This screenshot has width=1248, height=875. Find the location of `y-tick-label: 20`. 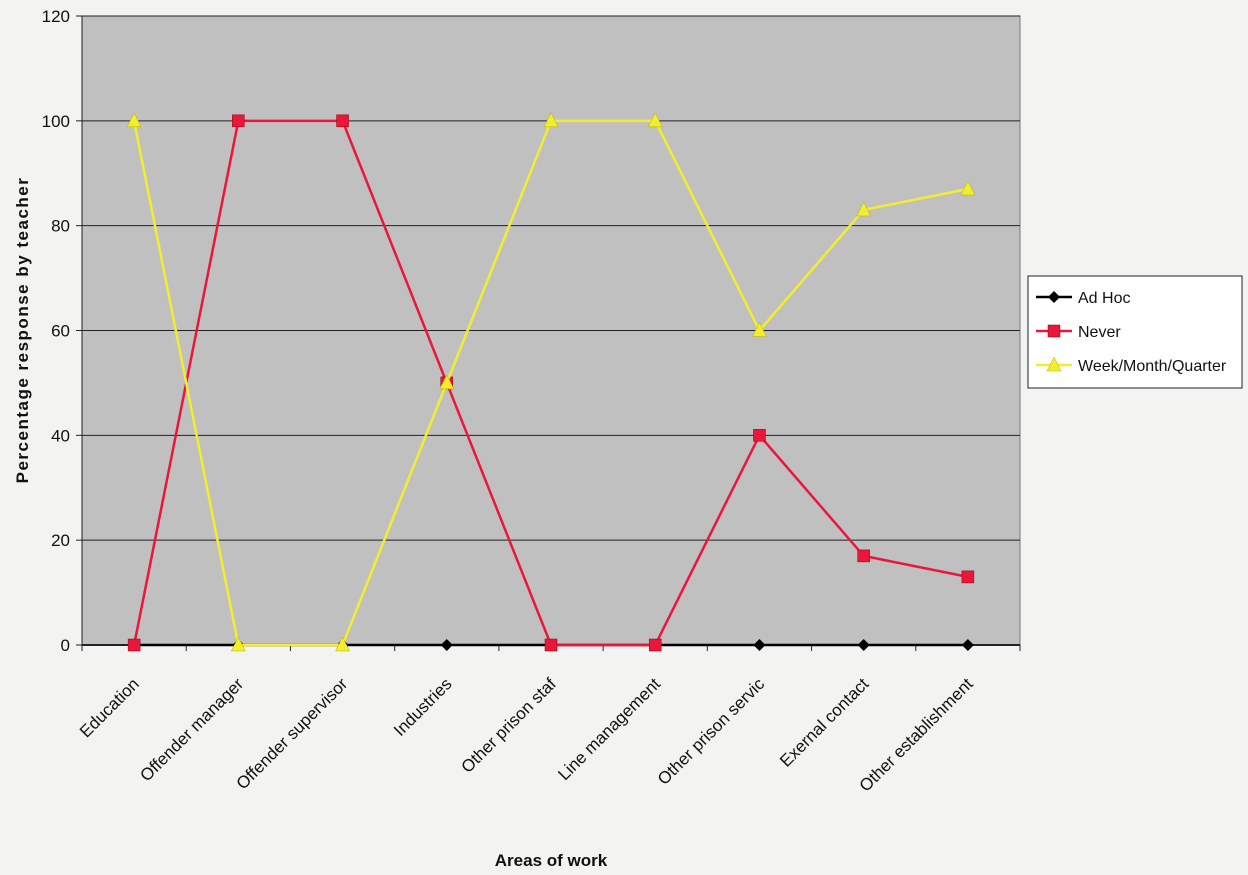

y-tick-label: 20 is located at coordinates (60, 540).